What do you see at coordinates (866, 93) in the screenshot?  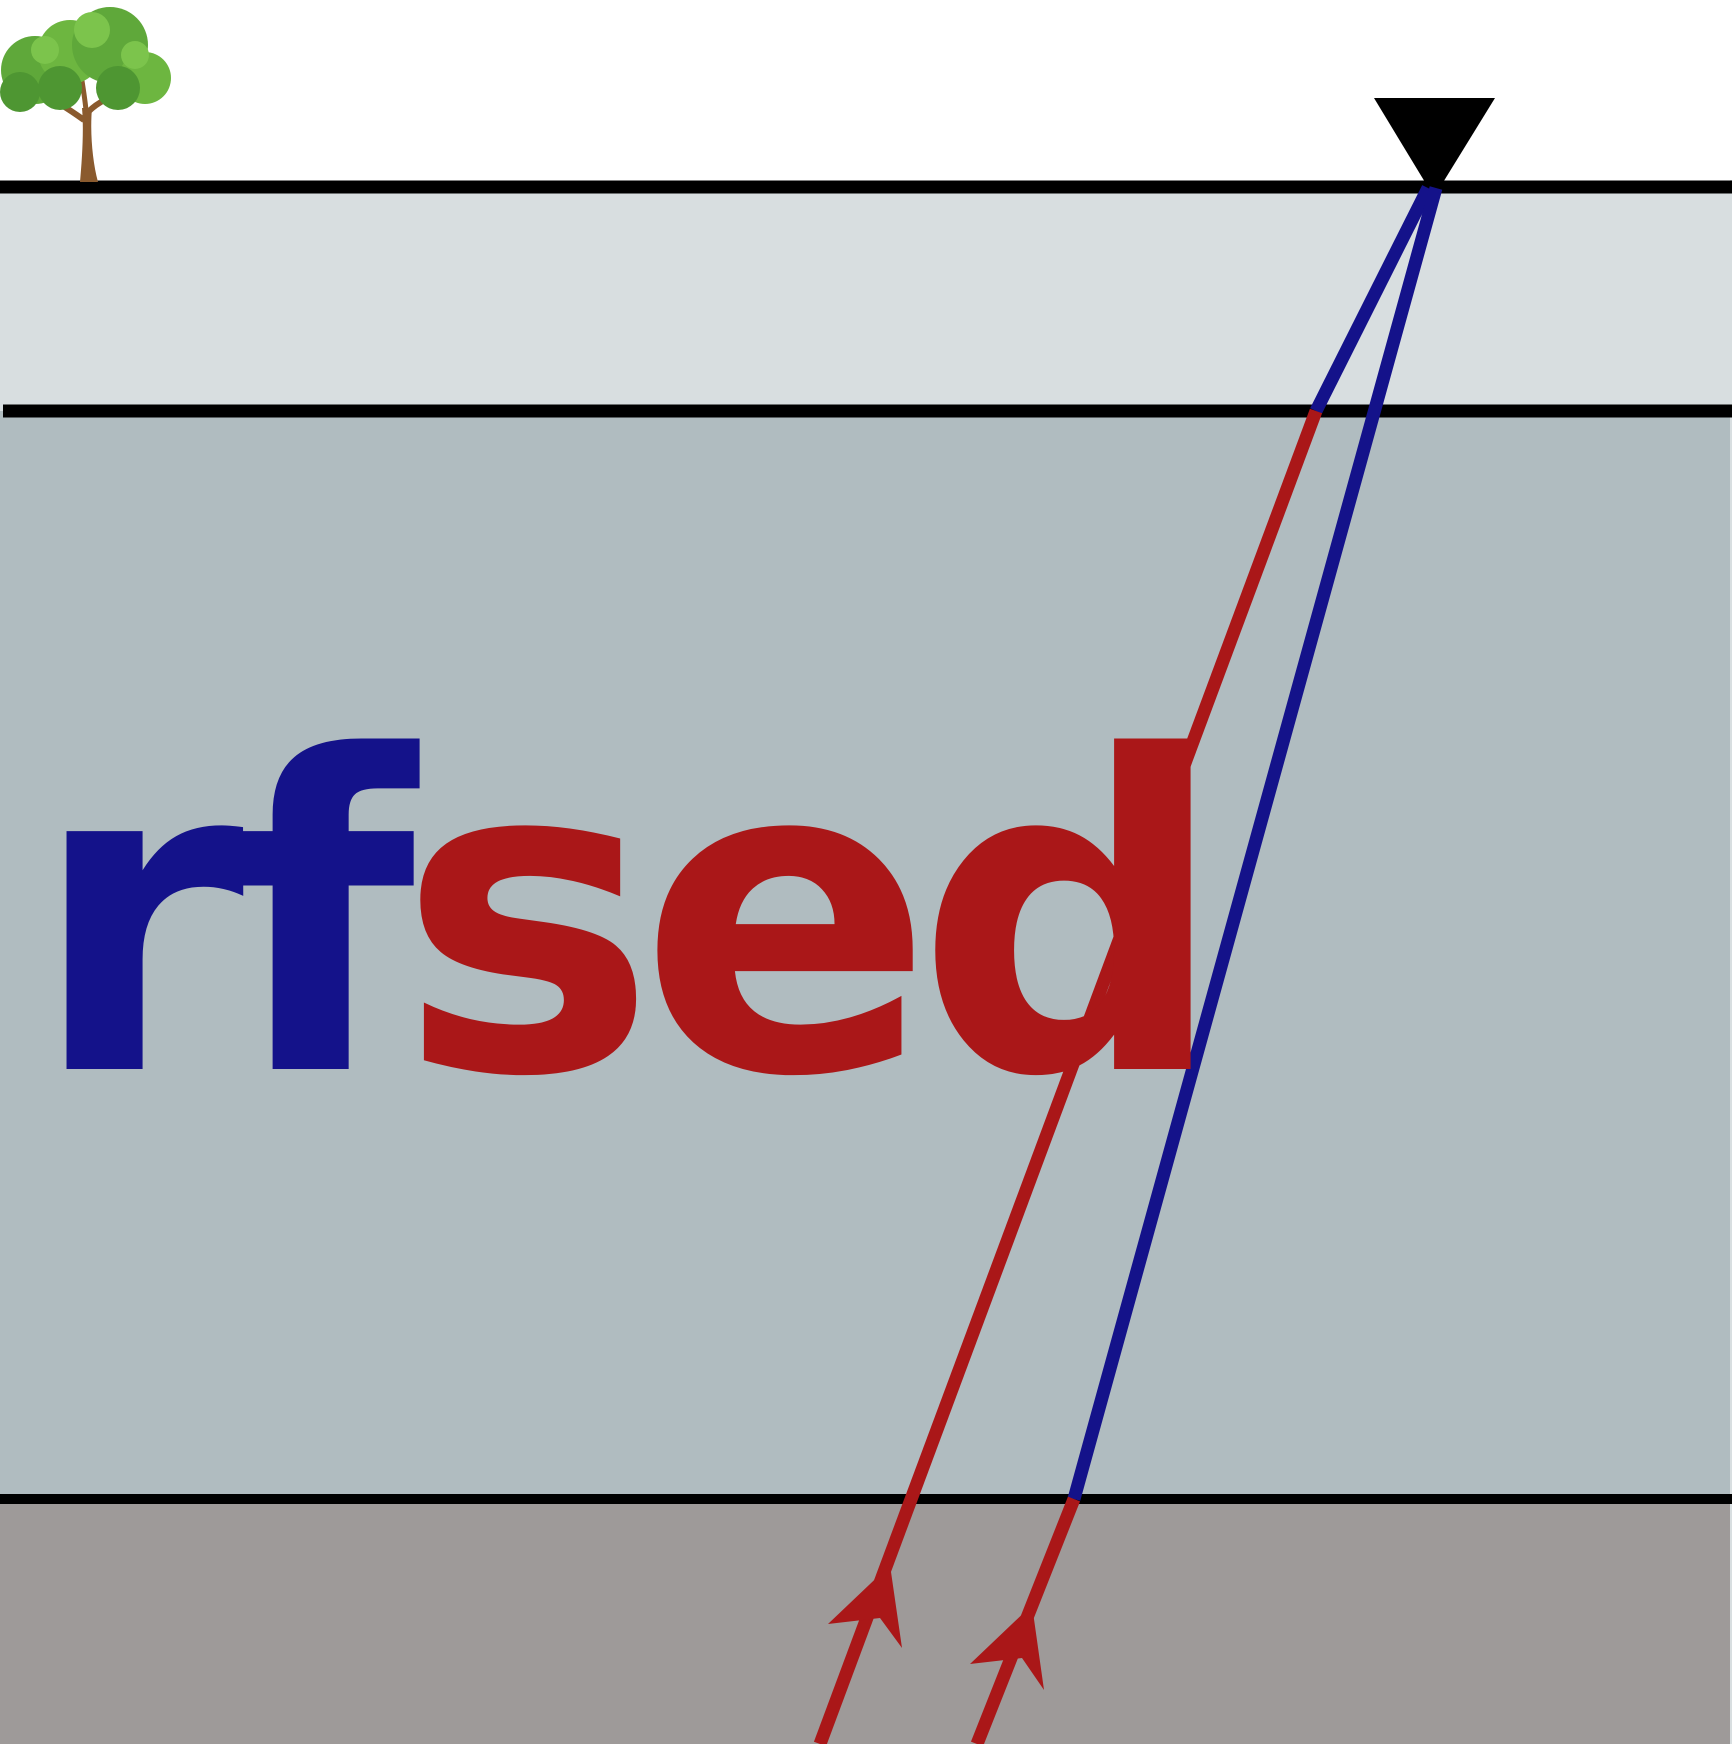 I see `sky-background` at bounding box center [866, 93].